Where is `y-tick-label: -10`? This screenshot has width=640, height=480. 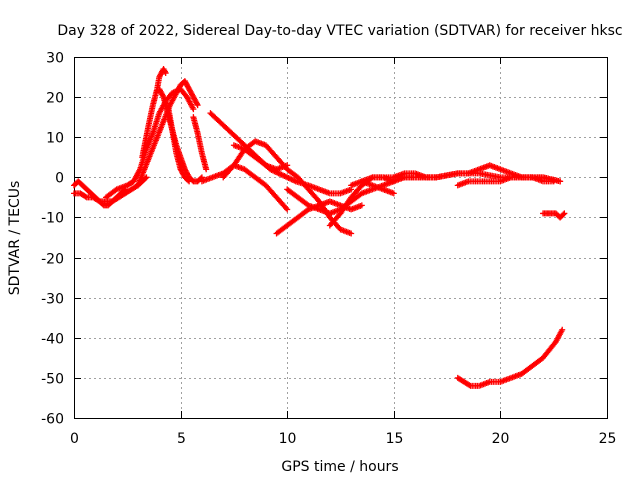 y-tick-label: -10 is located at coordinates (52, 219).